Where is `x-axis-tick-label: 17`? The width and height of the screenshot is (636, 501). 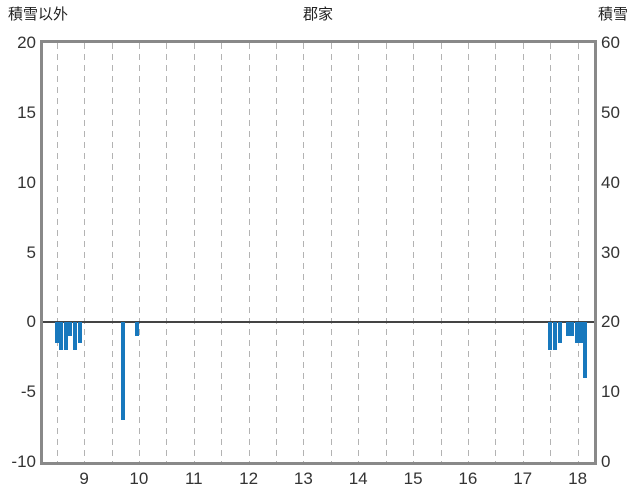 x-axis-tick-label: 17 is located at coordinates (523, 478).